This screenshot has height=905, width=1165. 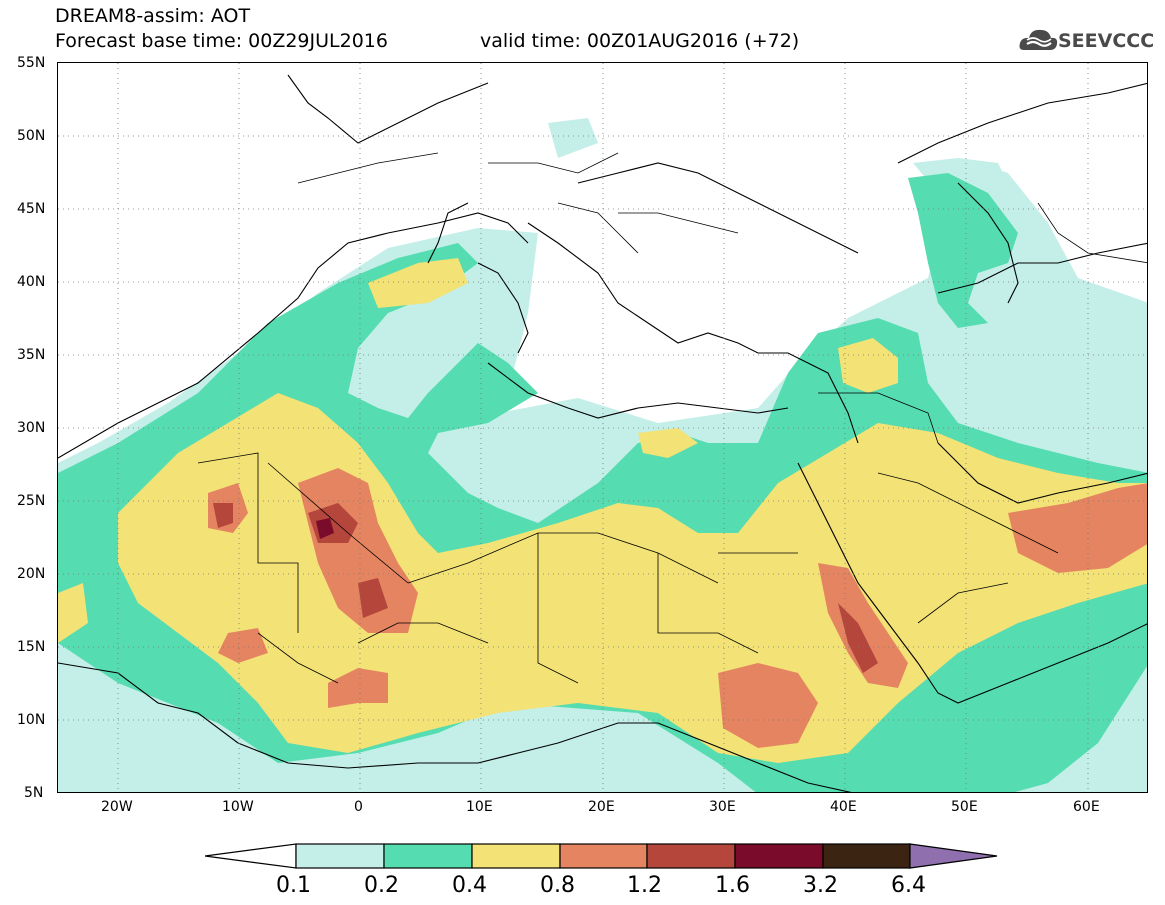 I want to click on lon-label: 20E, so click(x=601, y=807).